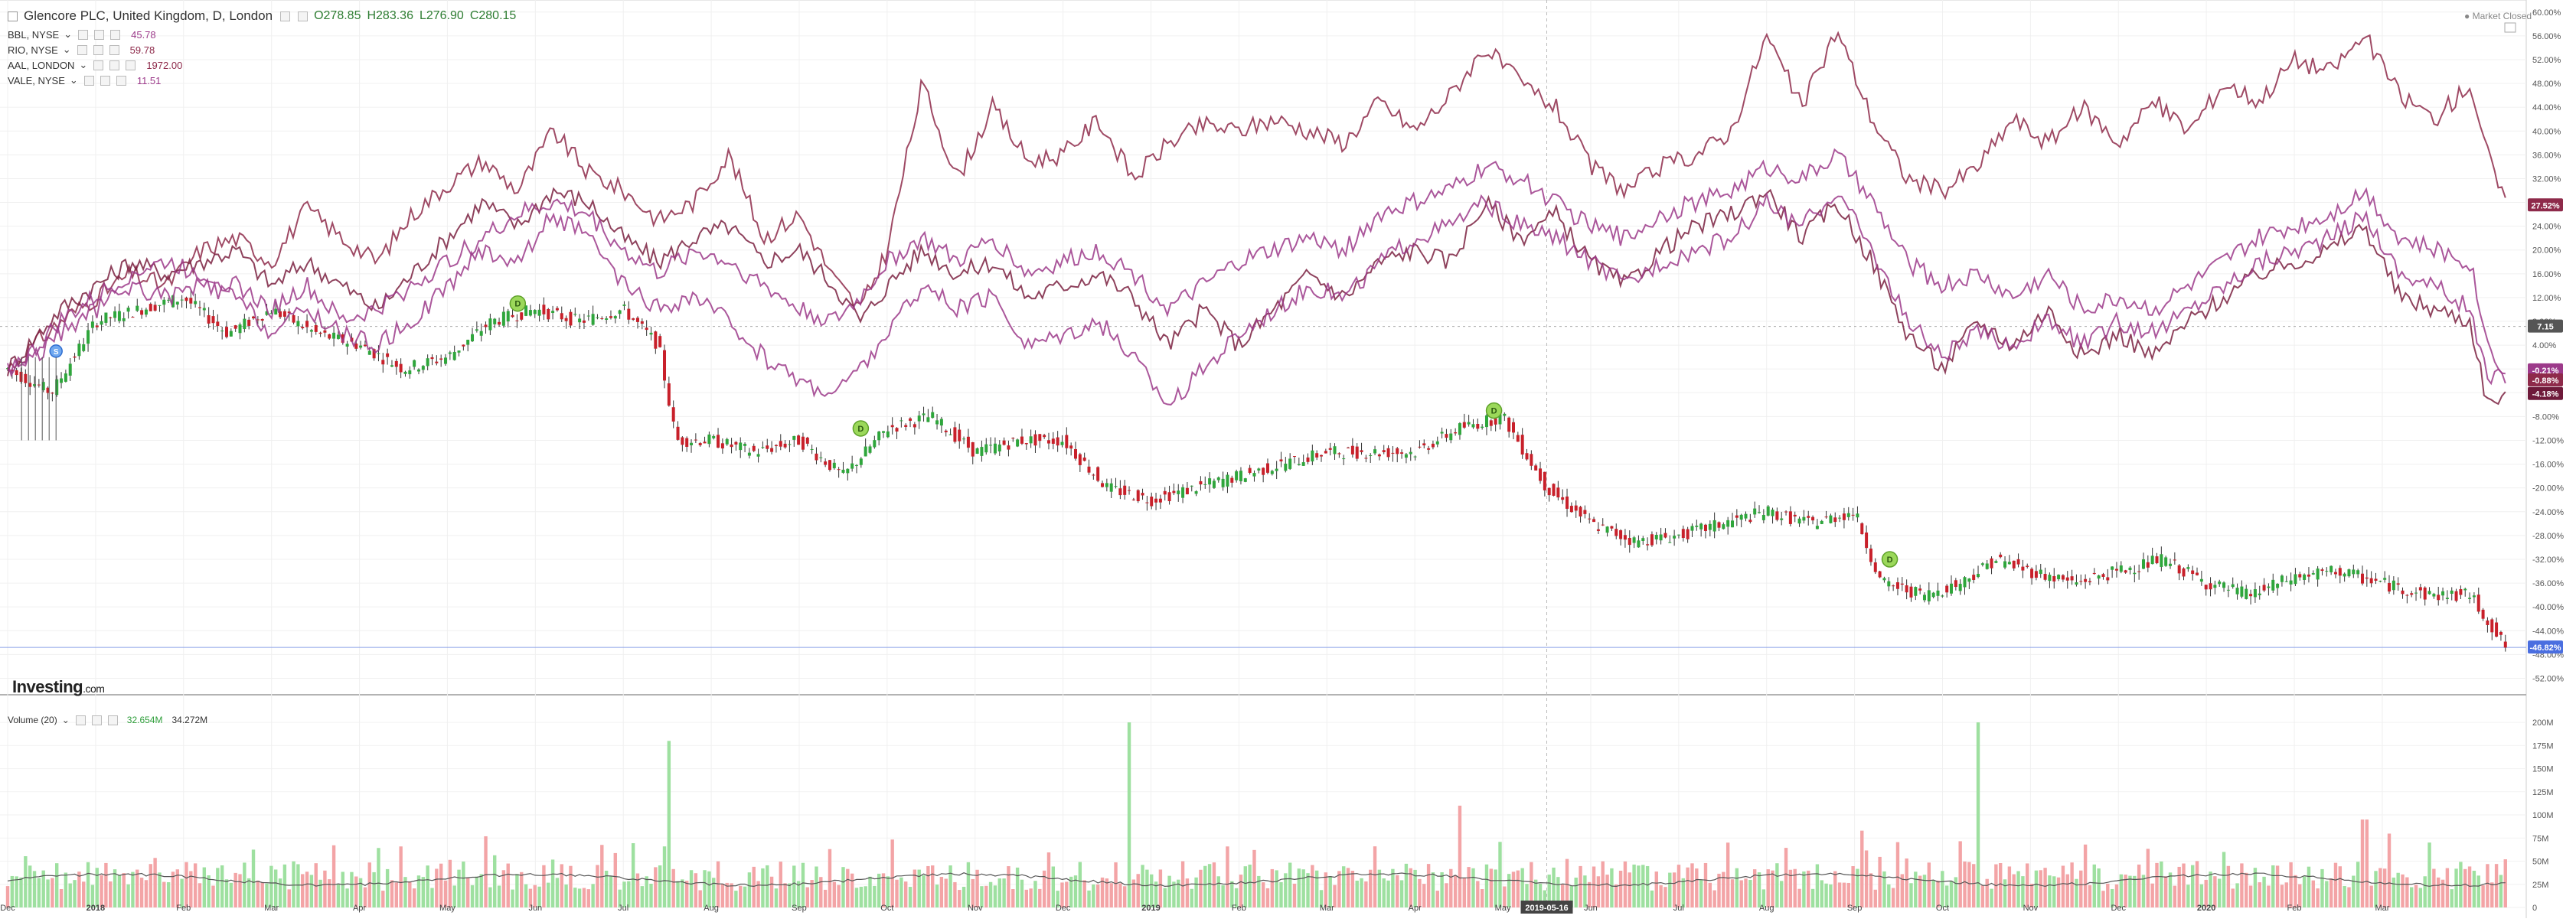  What do you see at coordinates (13, 16) in the screenshot?
I see `collapse-icon` at bounding box center [13, 16].